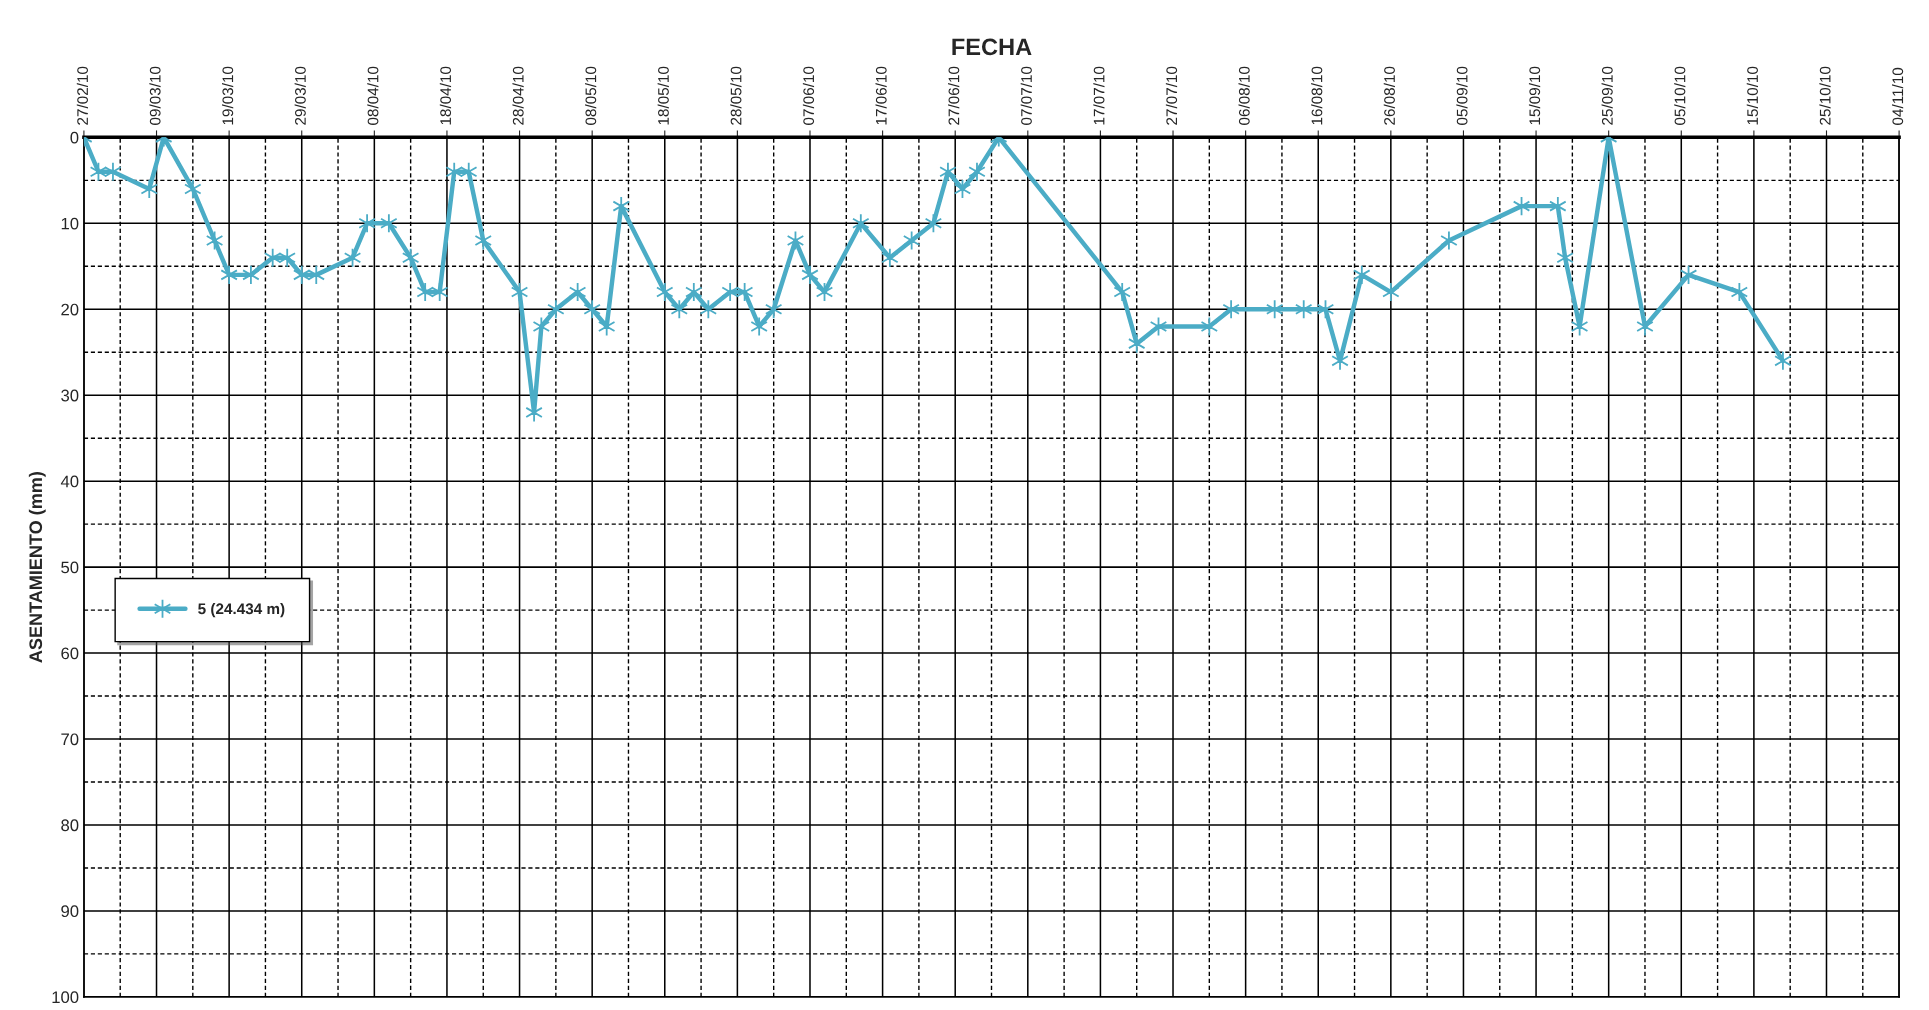  I want to click on x-tick-label: 28/04/10, so click(518, 95).